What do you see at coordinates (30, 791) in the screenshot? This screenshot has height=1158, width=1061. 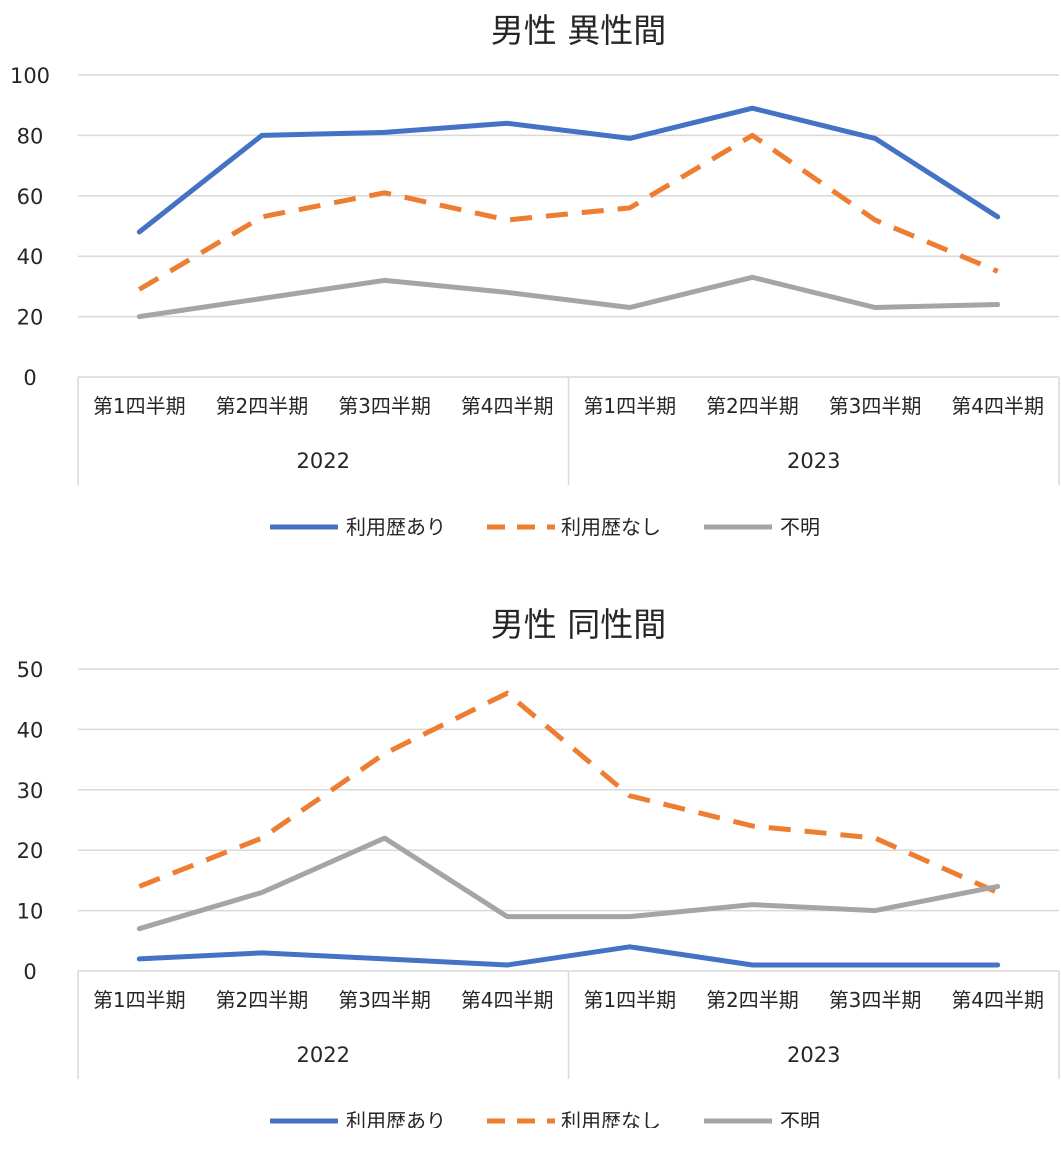 I see `y-tick-label: 30` at bounding box center [30, 791].